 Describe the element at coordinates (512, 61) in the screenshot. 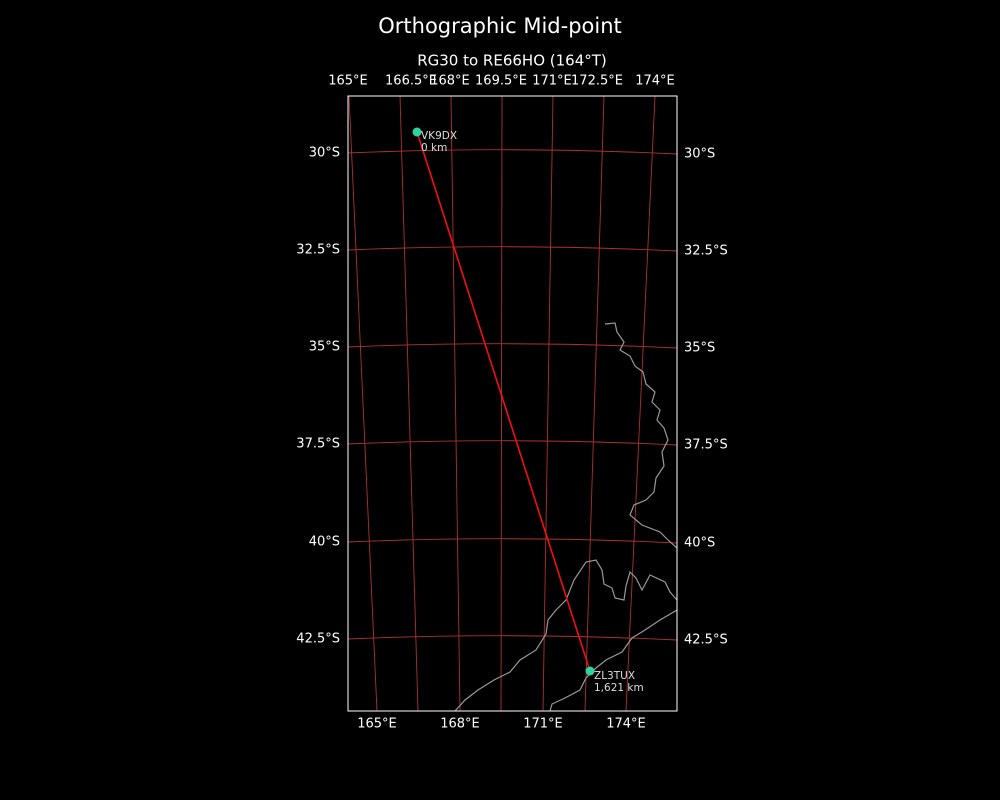

I see `subtitle: RG30 to RE66HO (164°T)` at that location.